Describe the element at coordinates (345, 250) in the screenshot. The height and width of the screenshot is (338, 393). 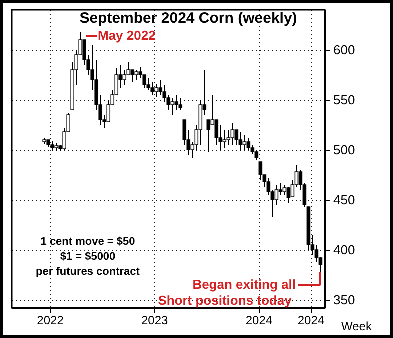
I see `y-tick-label: 400` at that location.